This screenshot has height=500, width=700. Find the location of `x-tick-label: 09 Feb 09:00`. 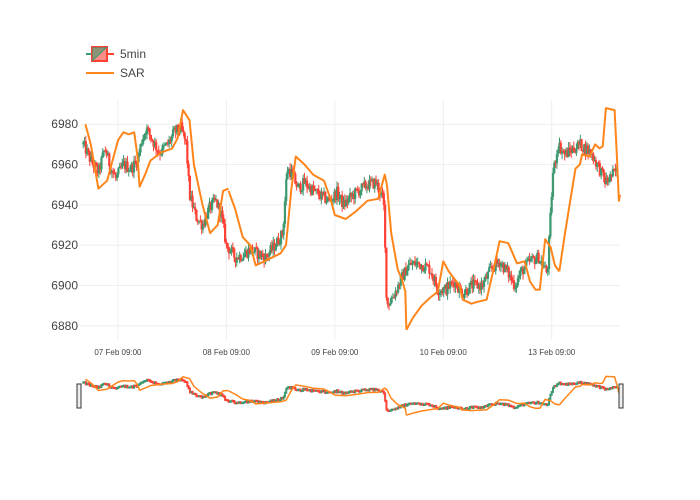

x-tick-label: 09 Feb 09:00 is located at coordinates (335, 352).